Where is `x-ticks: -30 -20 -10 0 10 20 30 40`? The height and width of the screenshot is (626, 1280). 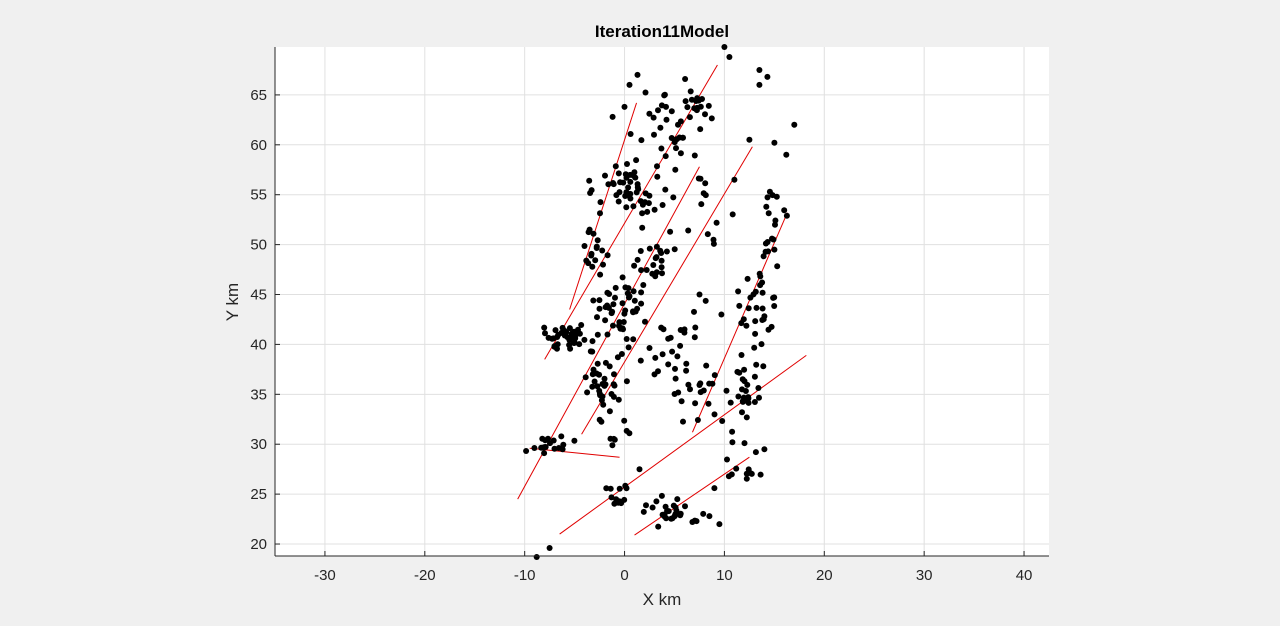 x-ticks: -30 -20 -10 0 10 20 30 40 is located at coordinates (673, 567).